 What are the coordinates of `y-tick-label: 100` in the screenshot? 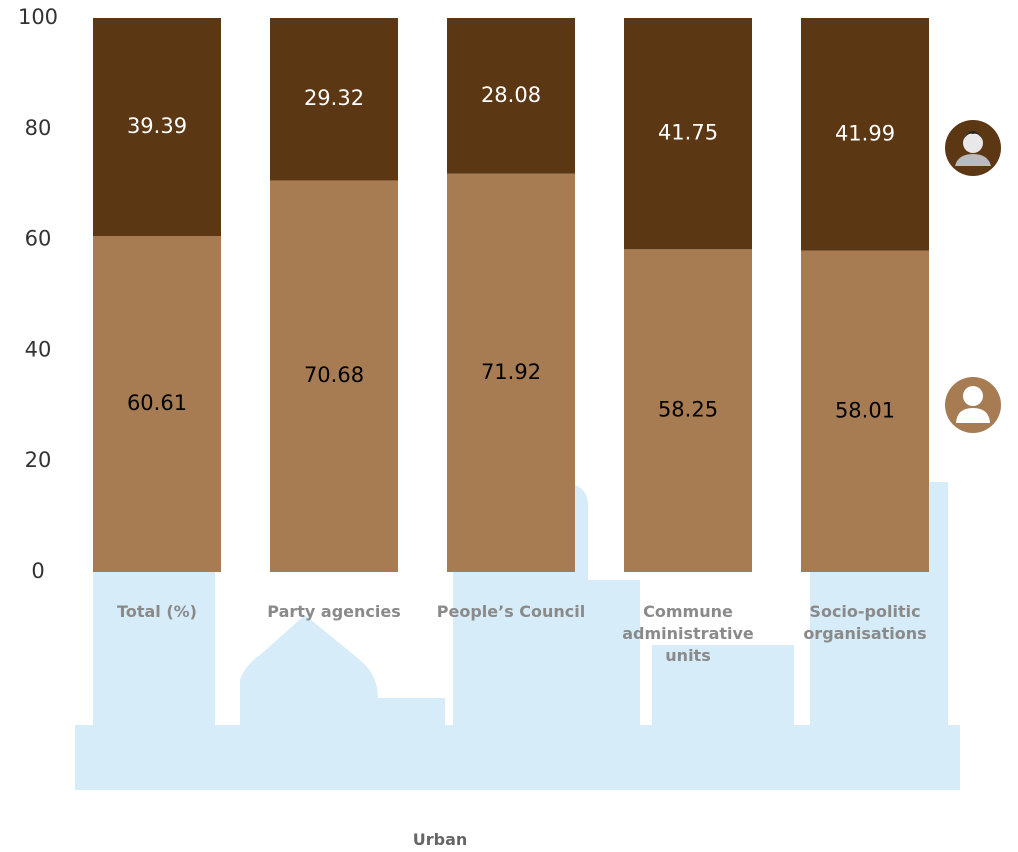 It's located at (38, 17).